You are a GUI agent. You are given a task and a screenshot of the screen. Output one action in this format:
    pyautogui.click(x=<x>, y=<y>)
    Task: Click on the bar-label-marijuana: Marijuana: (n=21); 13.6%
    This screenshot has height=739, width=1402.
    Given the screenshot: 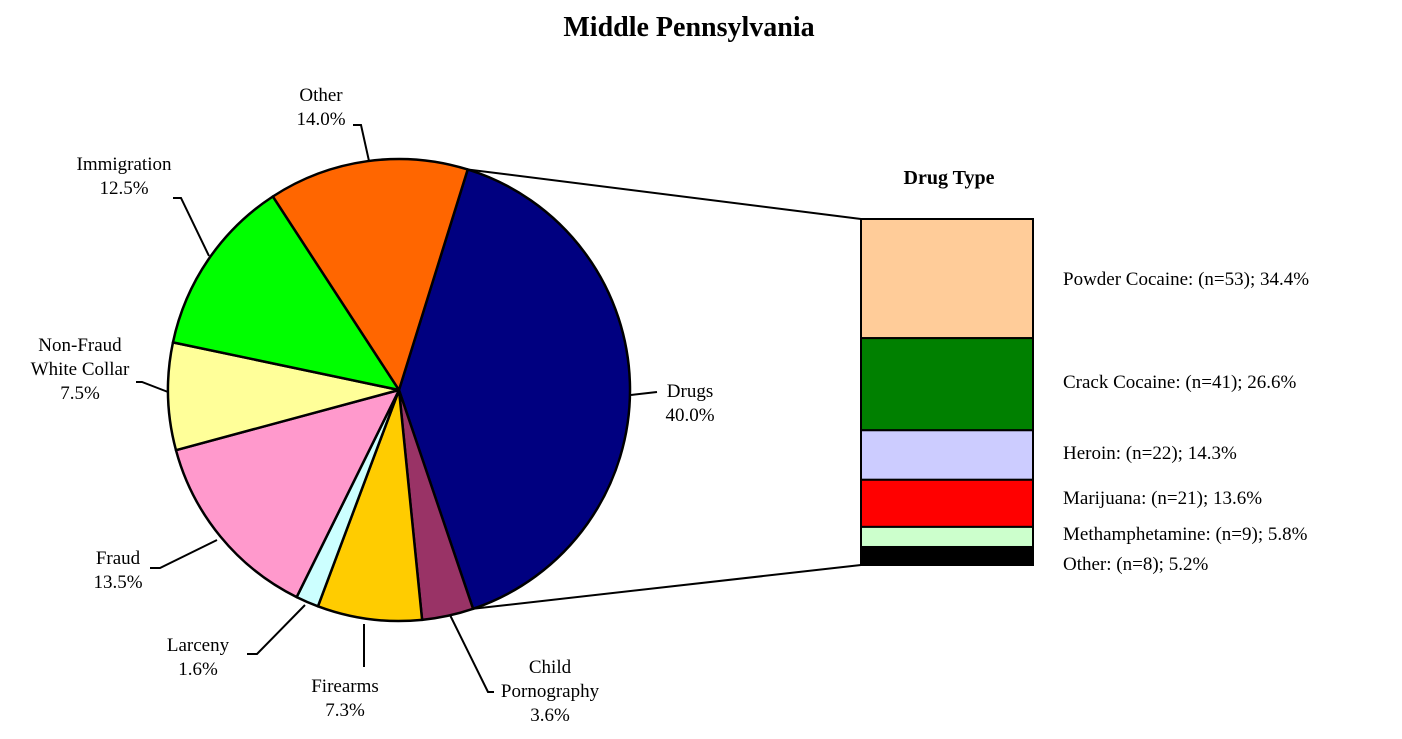 What is the action you would take?
    pyautogui.click(x=1162, y=498)
    